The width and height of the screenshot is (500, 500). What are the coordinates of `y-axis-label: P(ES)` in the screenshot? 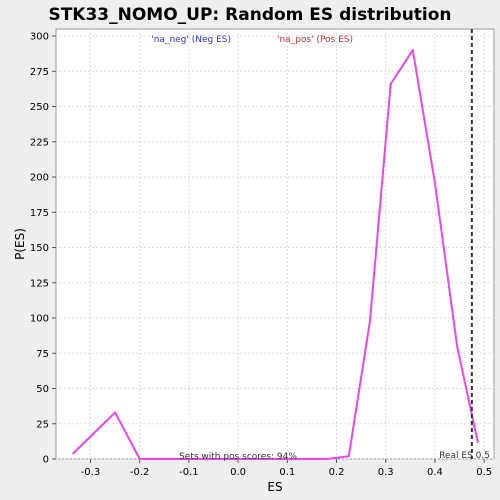 It's located at (20, 244).